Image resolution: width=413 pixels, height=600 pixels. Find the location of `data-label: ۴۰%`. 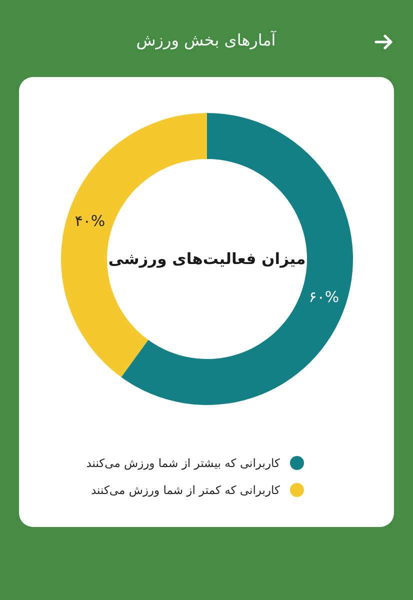

data-label: ۴۰% is located at coordinates (90, 221).